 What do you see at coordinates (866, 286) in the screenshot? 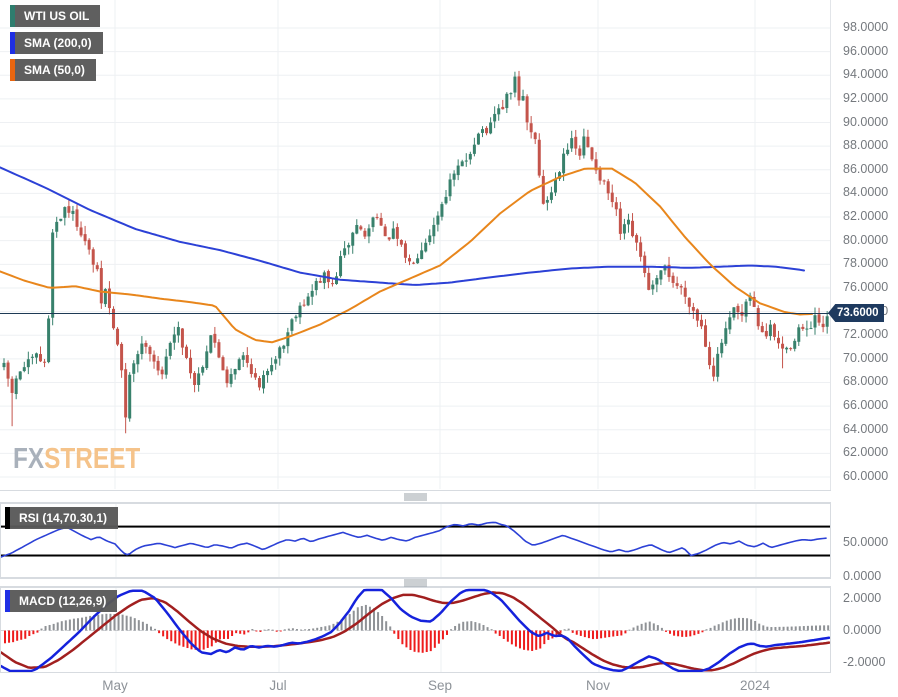
I see `price-axis-tick: 76.0000` at bounding box center [866, 286].